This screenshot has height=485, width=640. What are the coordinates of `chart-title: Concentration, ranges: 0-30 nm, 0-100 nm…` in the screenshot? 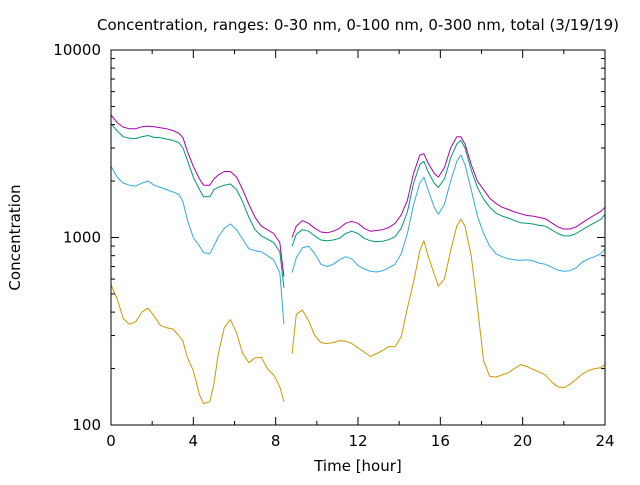 It's located at (358, 25).